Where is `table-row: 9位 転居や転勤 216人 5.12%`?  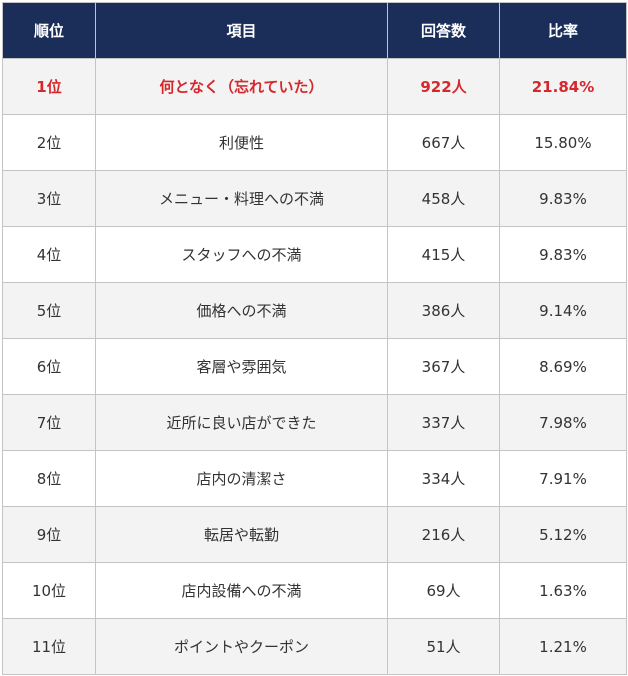 table-row: 9位 転居や転勤 216人 5.12% is located at coordinates (314, 534).